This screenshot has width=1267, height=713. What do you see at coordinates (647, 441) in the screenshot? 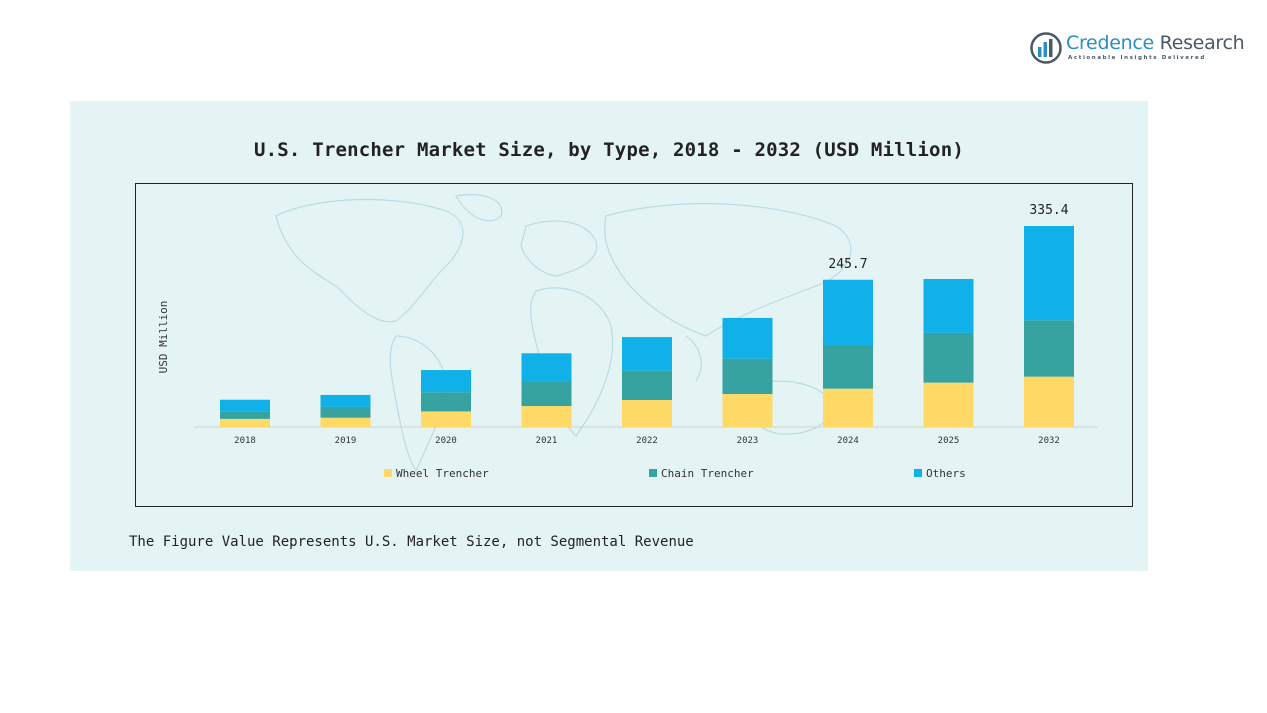
I see `x-tick-label-2022: 2022` at bounding box center [647, 441].